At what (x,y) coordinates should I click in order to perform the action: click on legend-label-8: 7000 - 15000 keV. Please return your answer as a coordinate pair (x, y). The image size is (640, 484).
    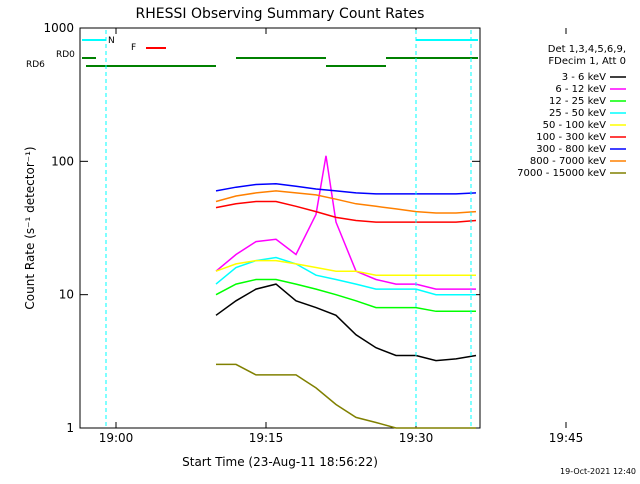
    Looking at the image, I should click on (561, 173).